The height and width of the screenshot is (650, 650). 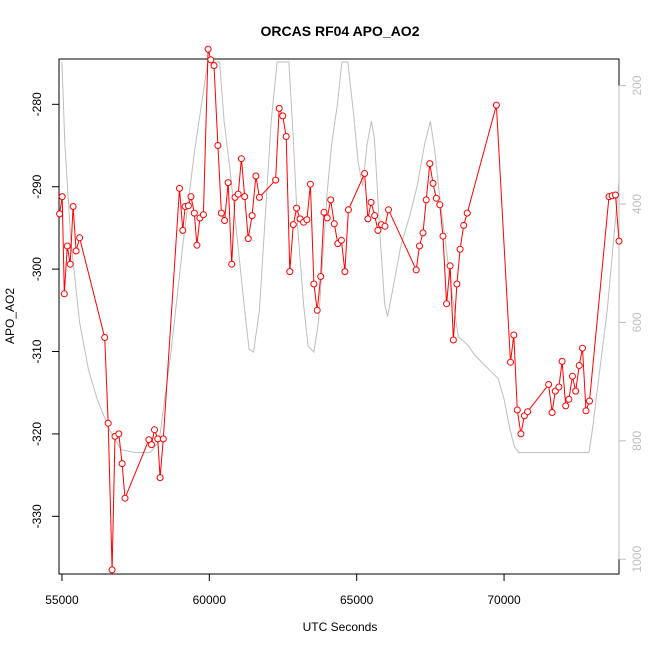 I want to click on y-tick-label: -330, so click(x=37, y=516).